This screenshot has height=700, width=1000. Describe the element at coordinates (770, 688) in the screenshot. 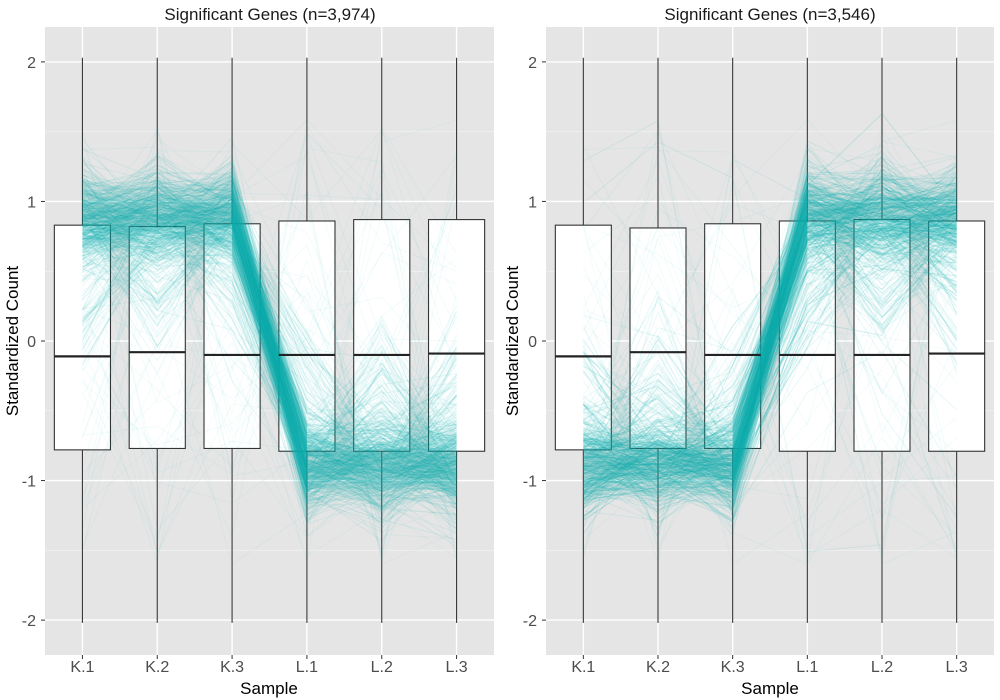

I see `x-axis-label: Sample` at that location.